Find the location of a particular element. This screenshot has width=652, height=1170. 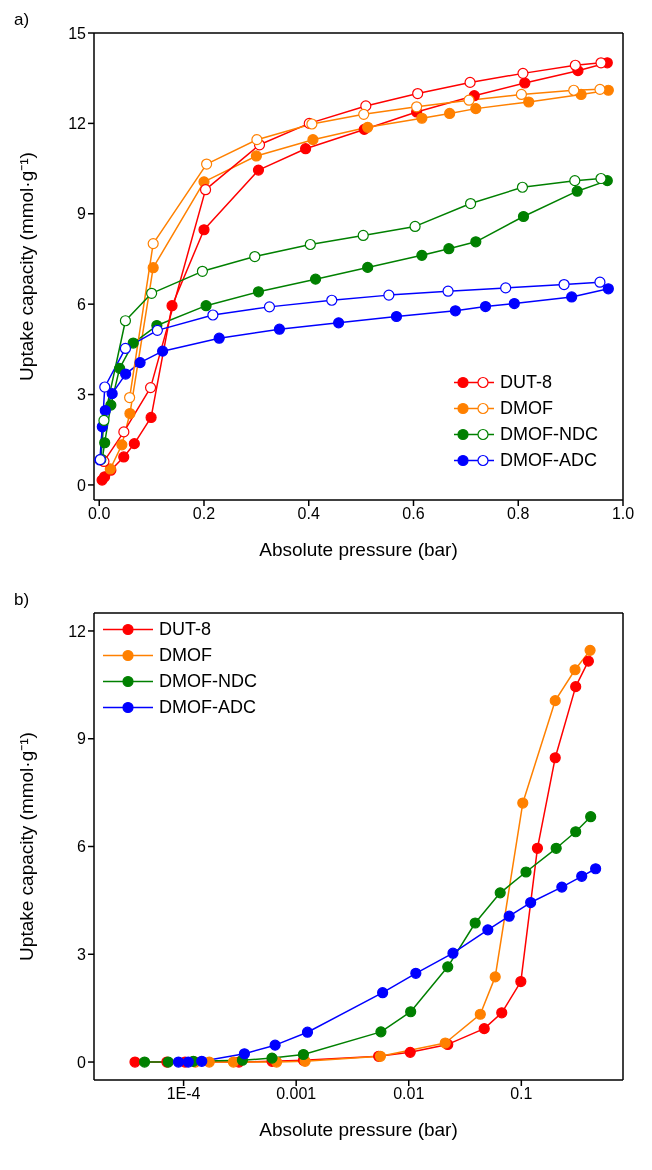

x-tick-label: 0.6 is located at coordinates (413, 514).